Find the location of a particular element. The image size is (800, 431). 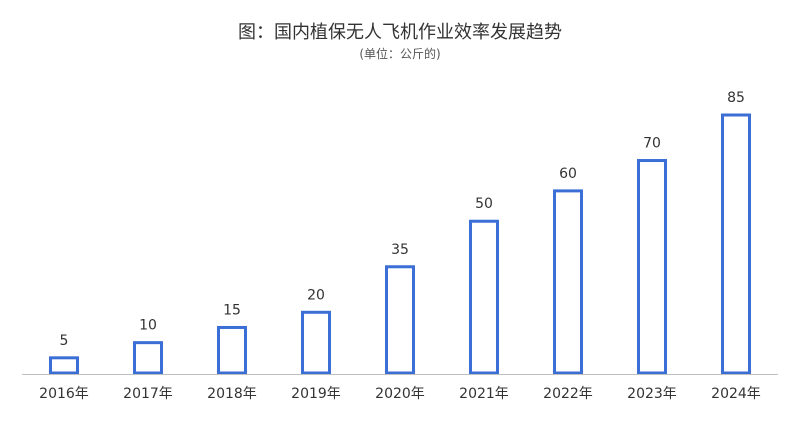

data-label-2021年: 50 is located at coordinates (484, 204).